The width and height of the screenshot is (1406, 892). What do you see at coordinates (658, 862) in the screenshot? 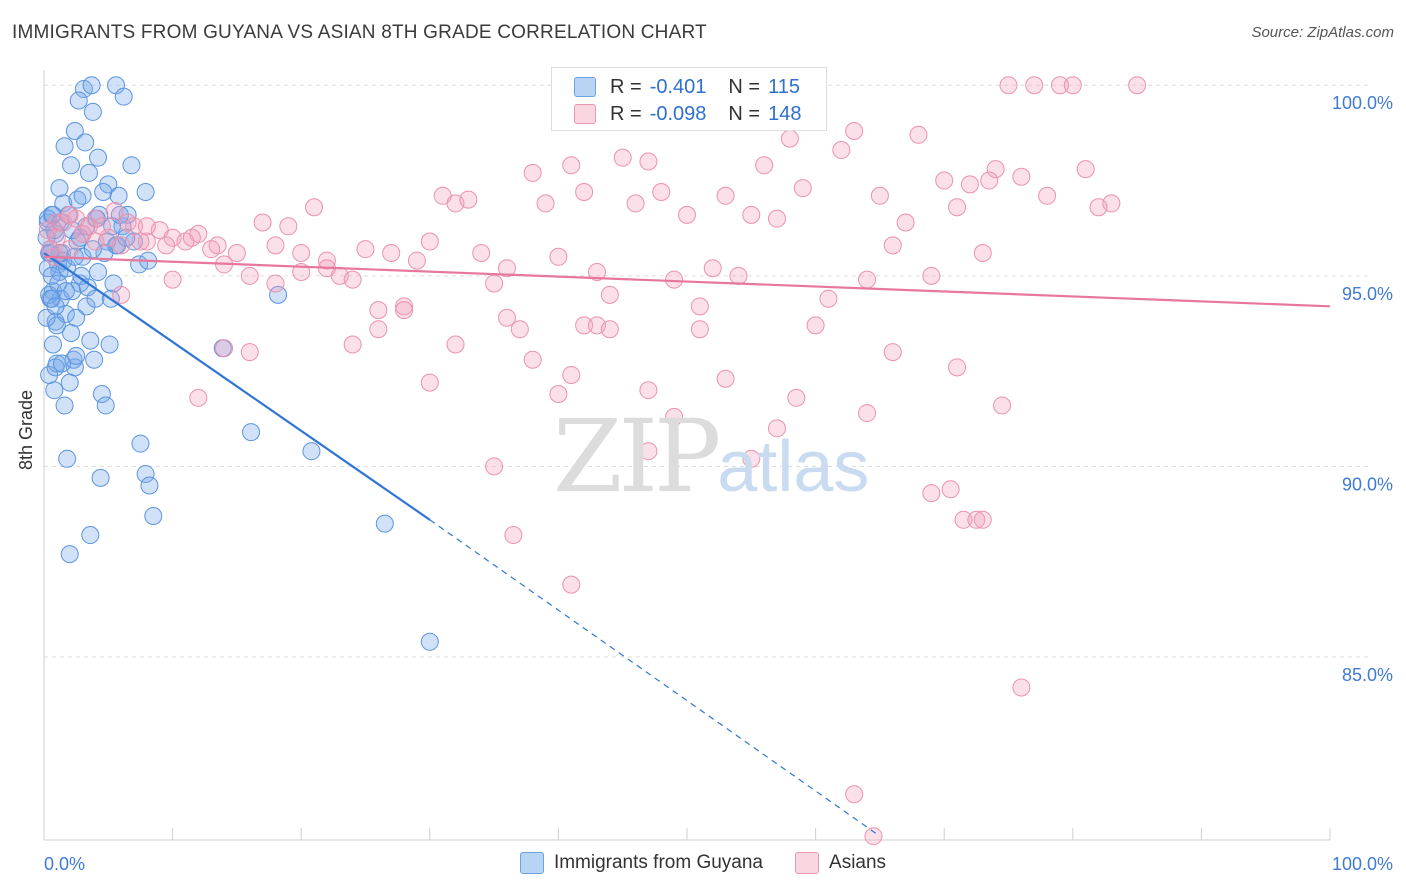
I see `series-label-guyana: Immigrants from Guyana` at bounding box center [658, 862].